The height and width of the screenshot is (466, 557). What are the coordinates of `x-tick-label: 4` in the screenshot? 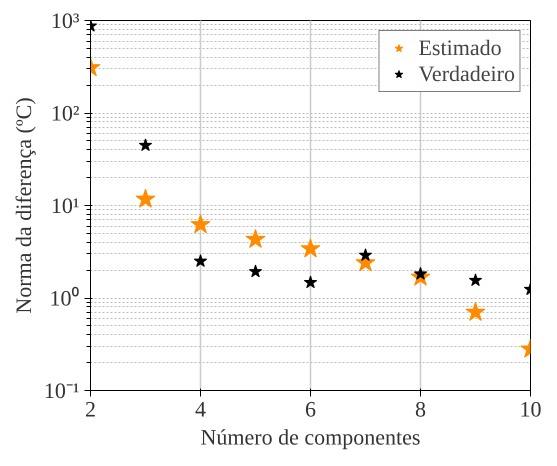 It's located at (200, 409).